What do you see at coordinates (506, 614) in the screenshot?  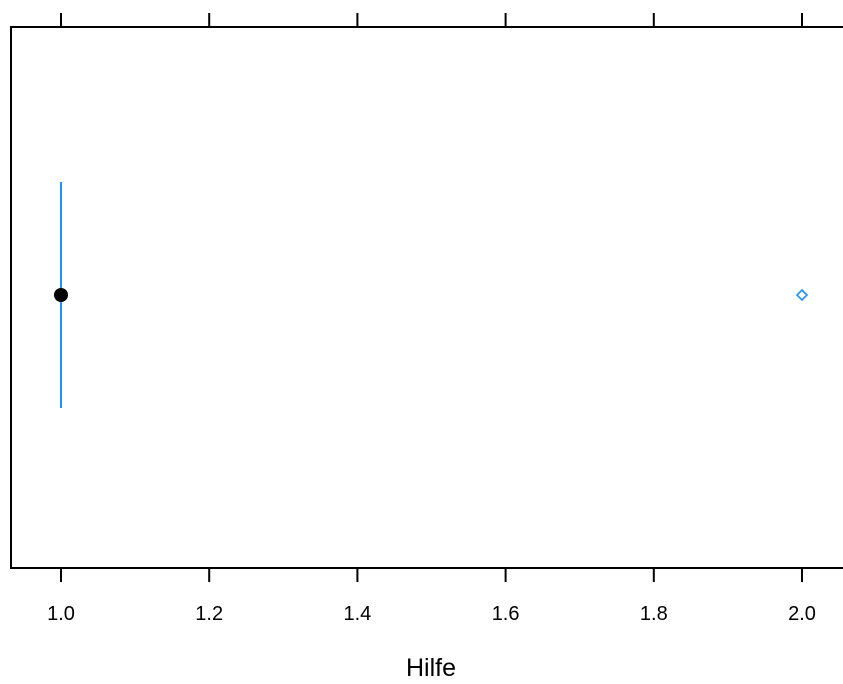 I see `x-tick-label: 1.6` at bounding box center [506, 614].